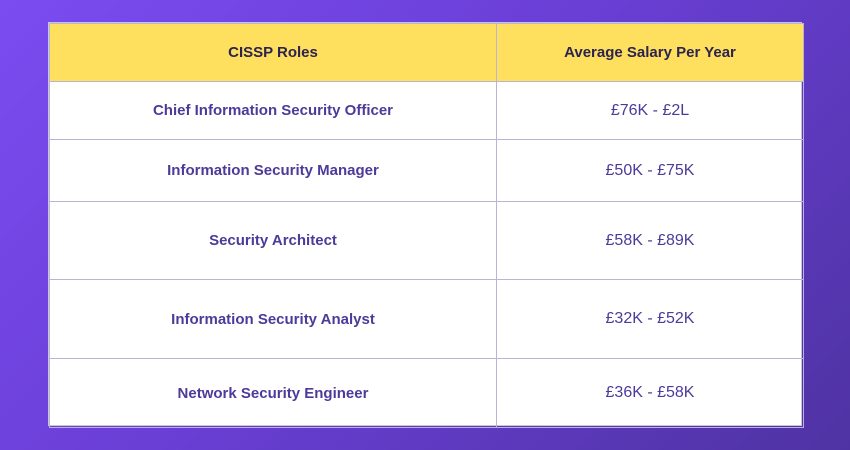  What do you see at coordinates (273, 170) in the screenshot?
I see `role-cell: Information Security Manager` at bounding box center [273, 170].